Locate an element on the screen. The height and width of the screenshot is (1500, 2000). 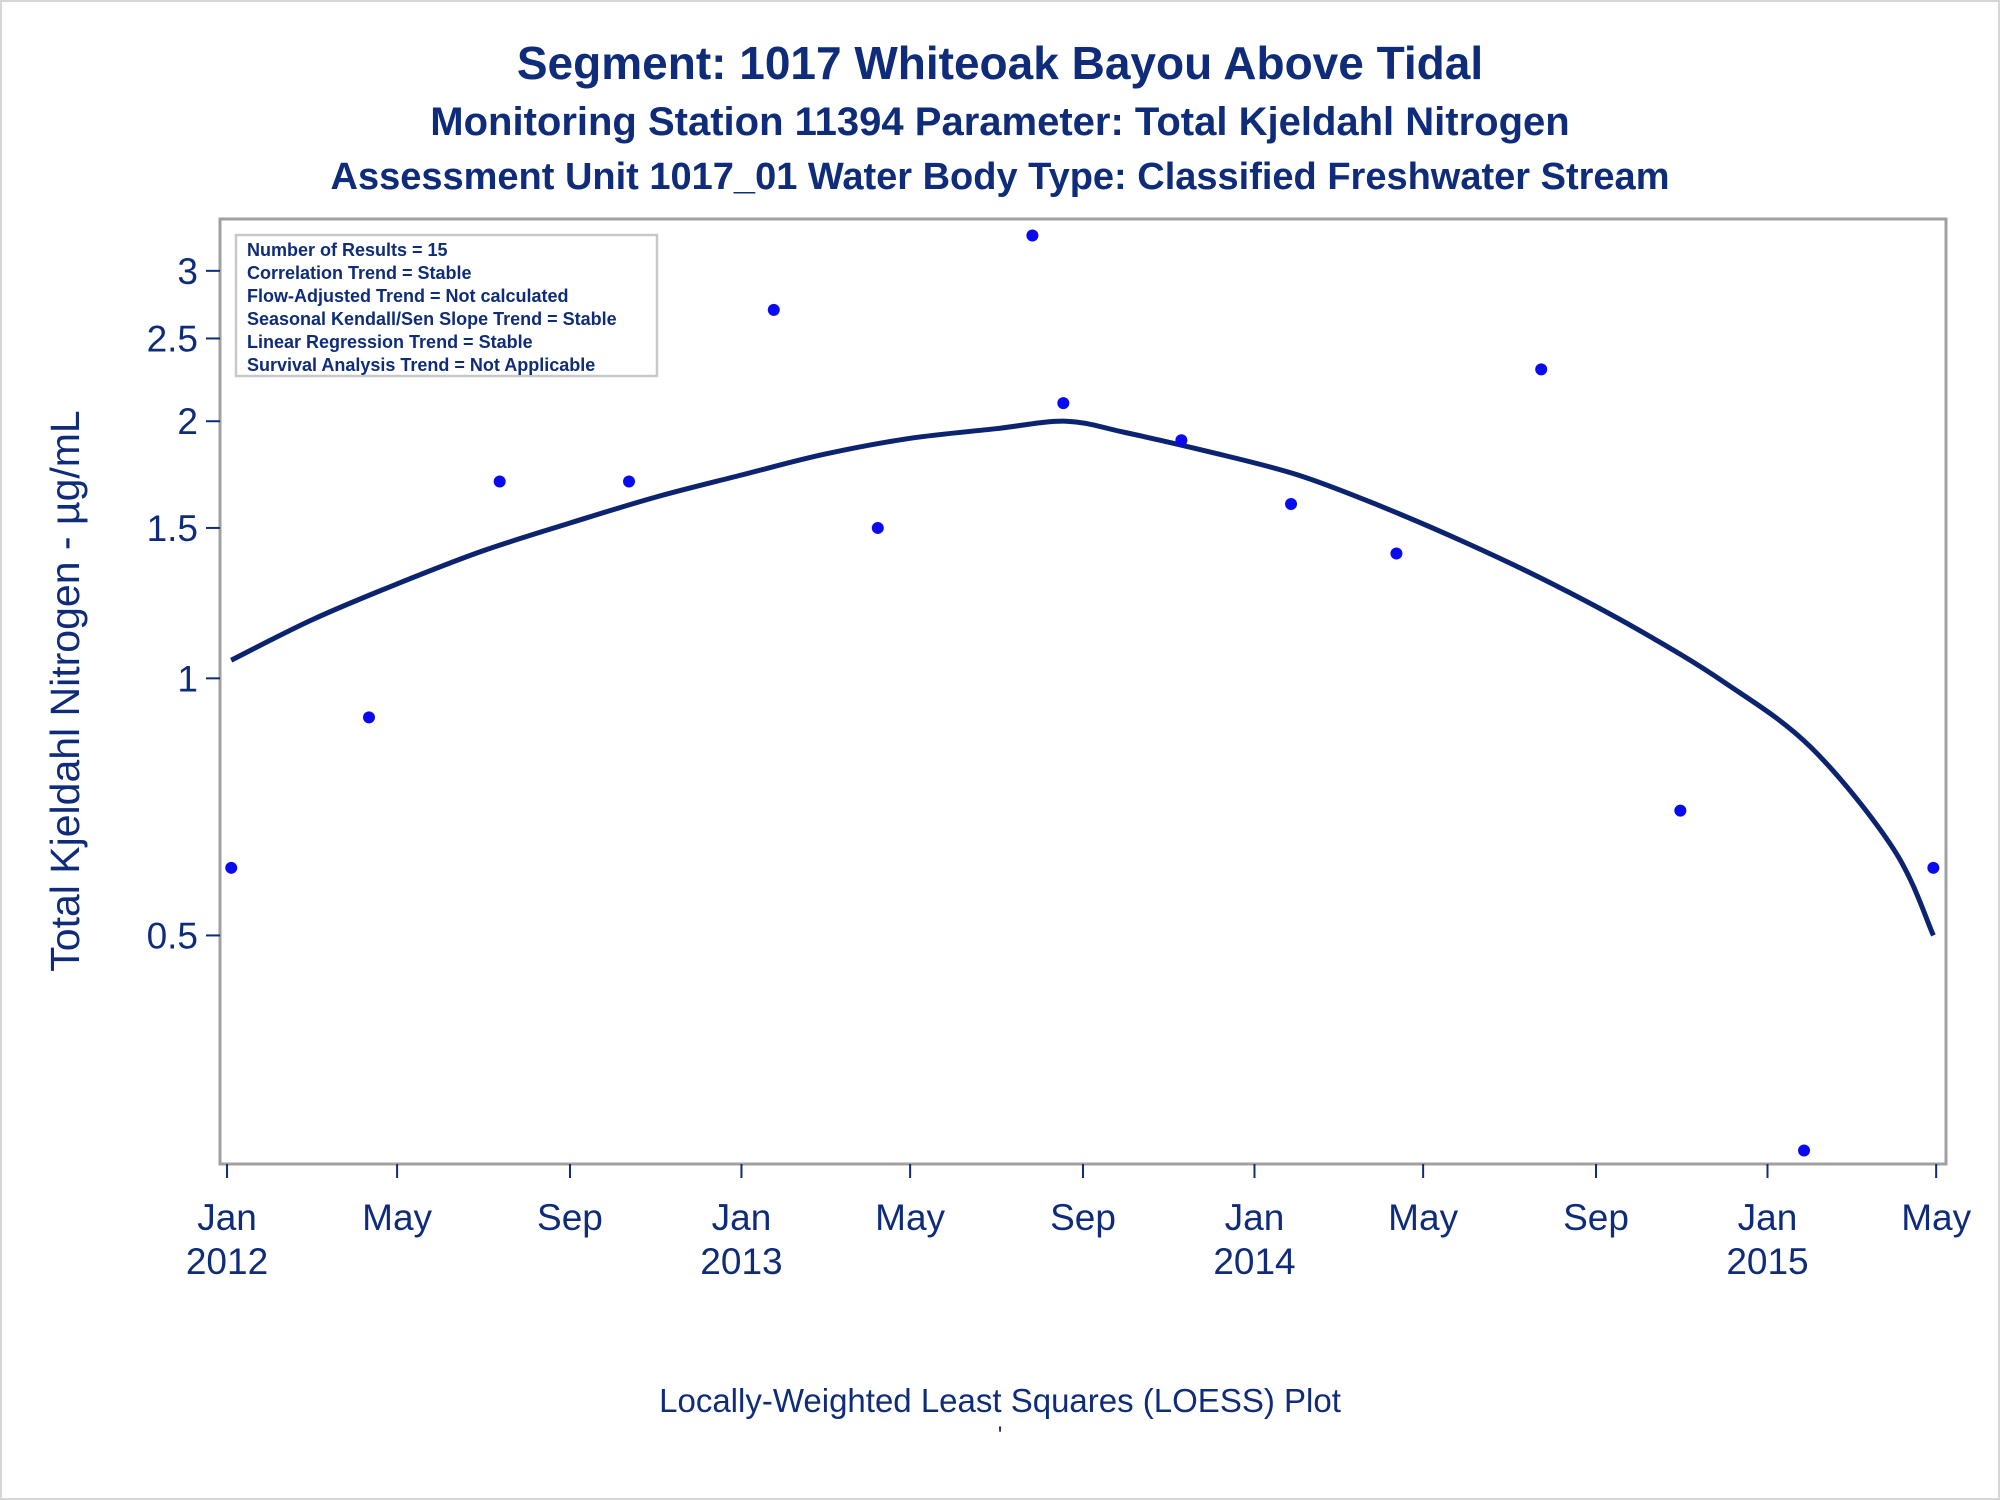
y-tick-label: 2 is located at coordinates (187, 421).